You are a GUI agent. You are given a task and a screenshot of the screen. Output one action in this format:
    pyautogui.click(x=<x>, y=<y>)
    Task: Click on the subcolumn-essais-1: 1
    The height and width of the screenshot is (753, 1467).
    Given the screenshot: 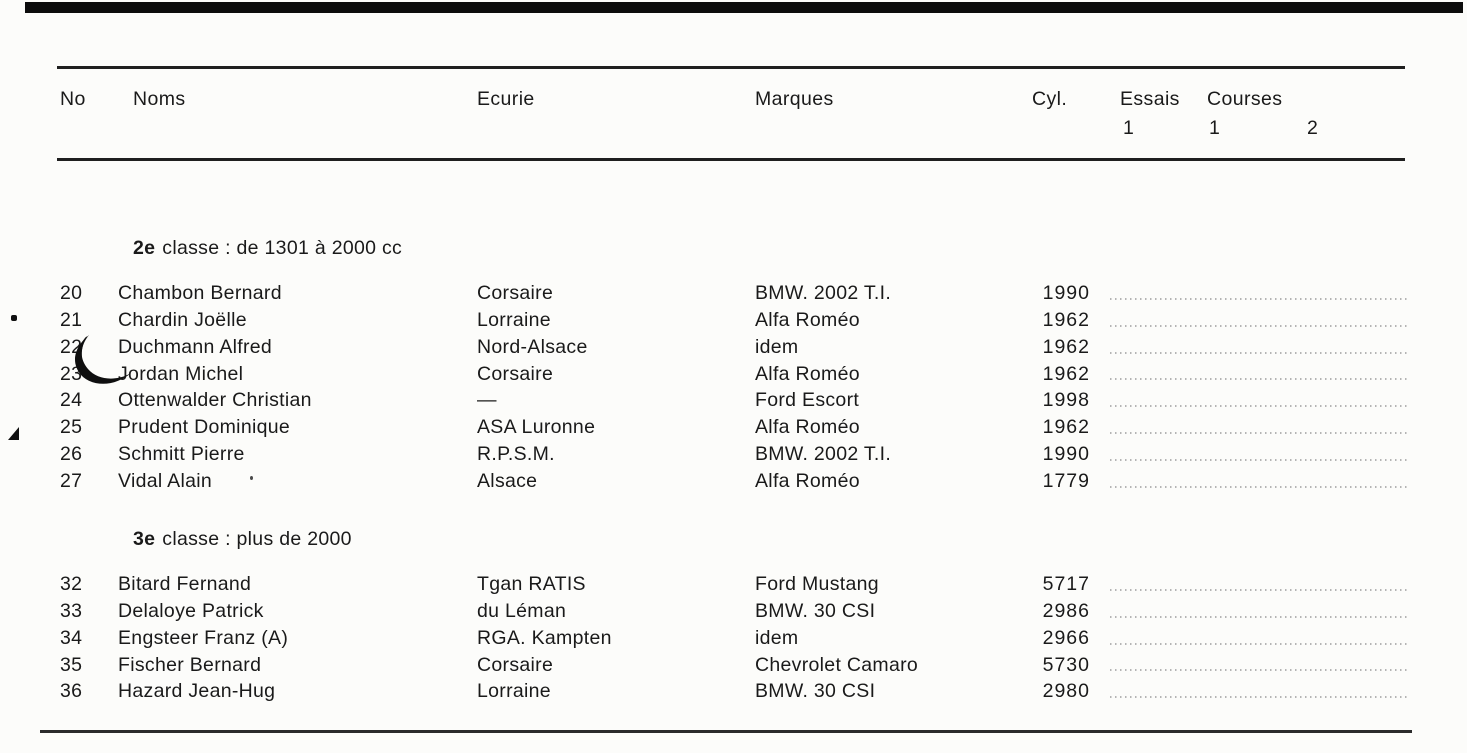 What is the action you would take?
    pyautogui.click(x=1129, y=128)
    